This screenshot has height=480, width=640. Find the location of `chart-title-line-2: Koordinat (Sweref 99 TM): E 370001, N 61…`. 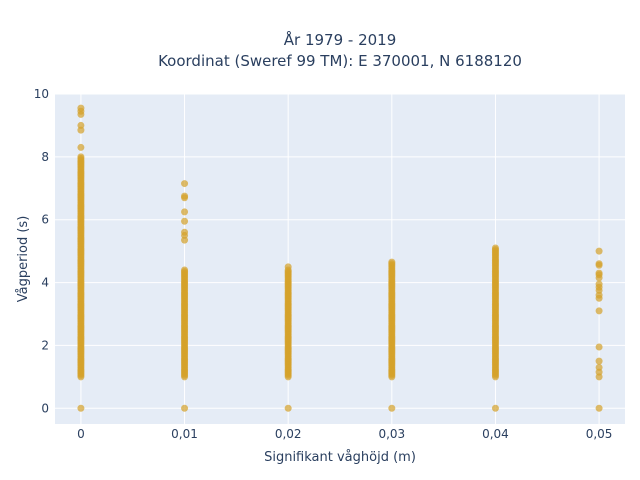

chart-title-line-2: Koordinat (Sweref 99 TM): E 370001, N 61… is located at coordinates (340, 61).